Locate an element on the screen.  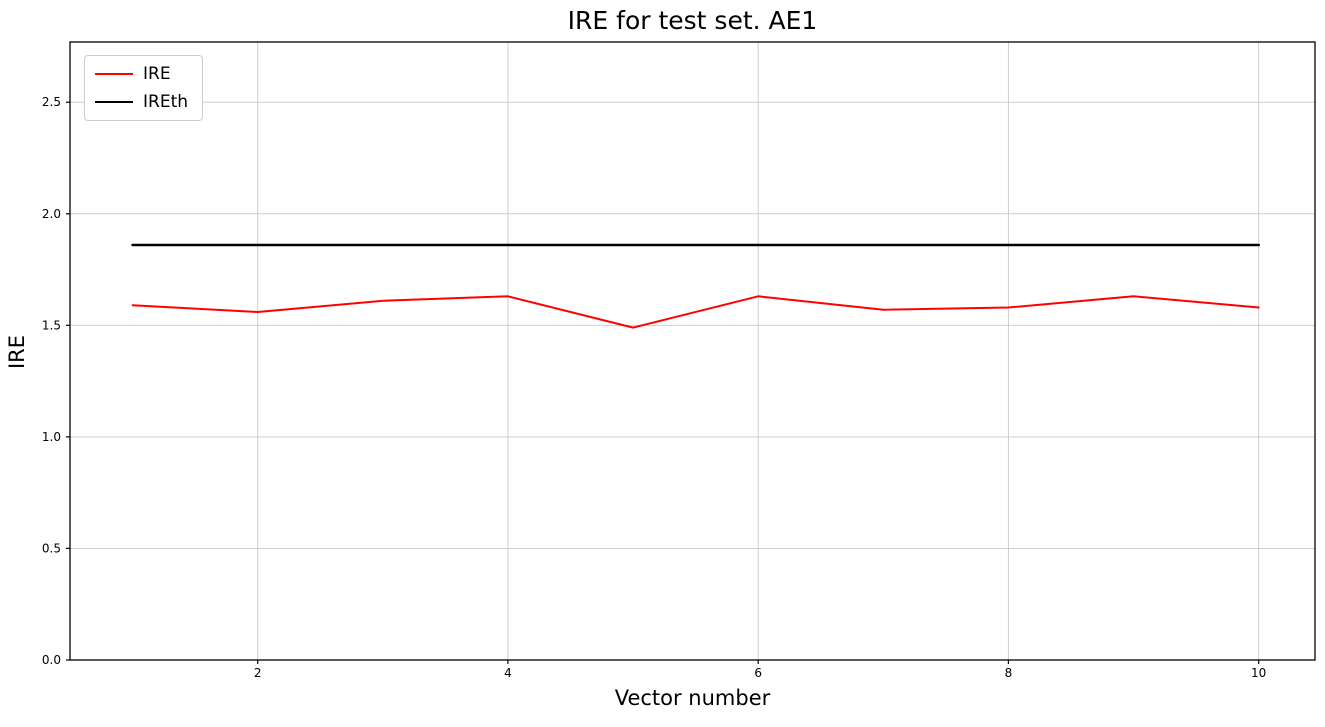
y-tick-label: 1.5 is located at coordinates (51, 325).